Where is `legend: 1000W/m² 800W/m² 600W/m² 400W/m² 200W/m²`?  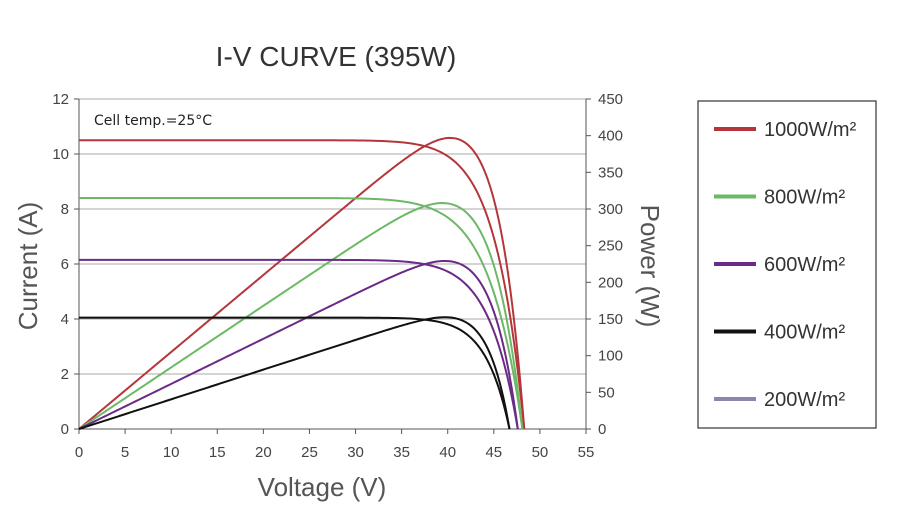 legend: 1000W/m² 800W/m² 600W/m² 400W/m² 200W/m² is located at coordinates (787, 264).